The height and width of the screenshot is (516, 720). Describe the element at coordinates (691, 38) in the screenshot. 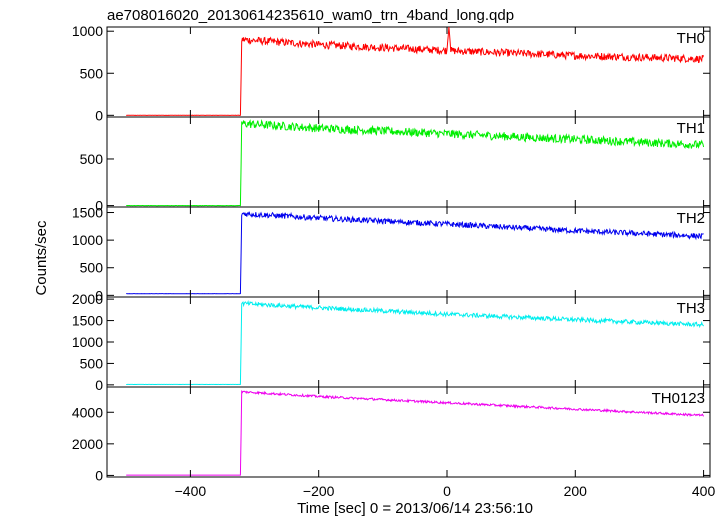

I see `panel-label: TH0` at that location.